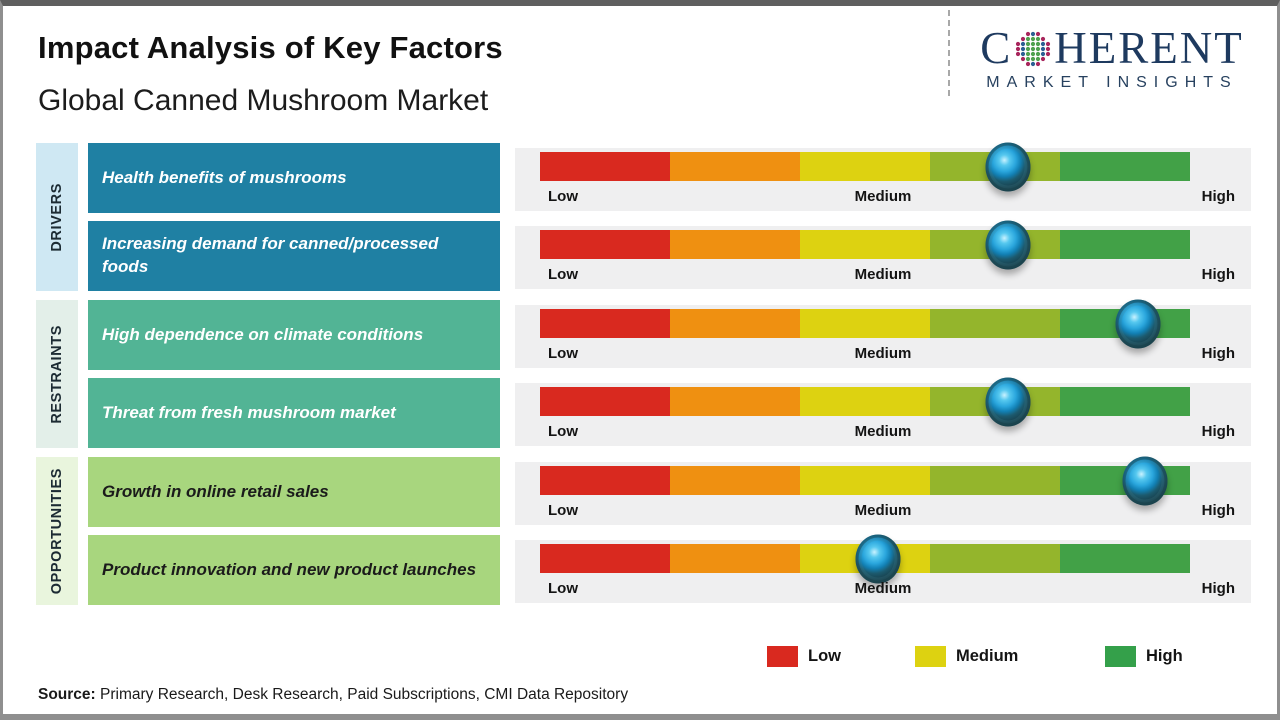 This screenshot has width=1280, height=720. I want to click on dotted-globe-icon, so click(1033, 48).